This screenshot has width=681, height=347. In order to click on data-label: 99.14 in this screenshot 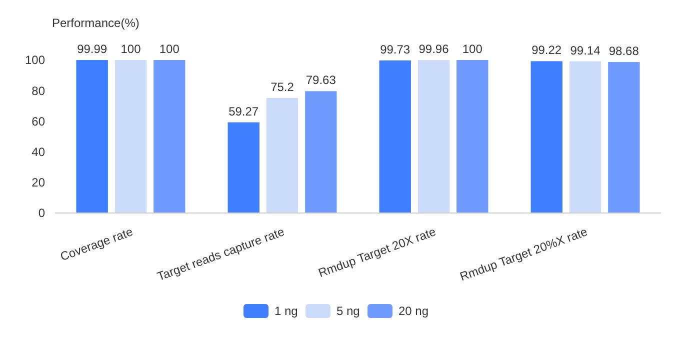, I will do `click(585, 50)`.